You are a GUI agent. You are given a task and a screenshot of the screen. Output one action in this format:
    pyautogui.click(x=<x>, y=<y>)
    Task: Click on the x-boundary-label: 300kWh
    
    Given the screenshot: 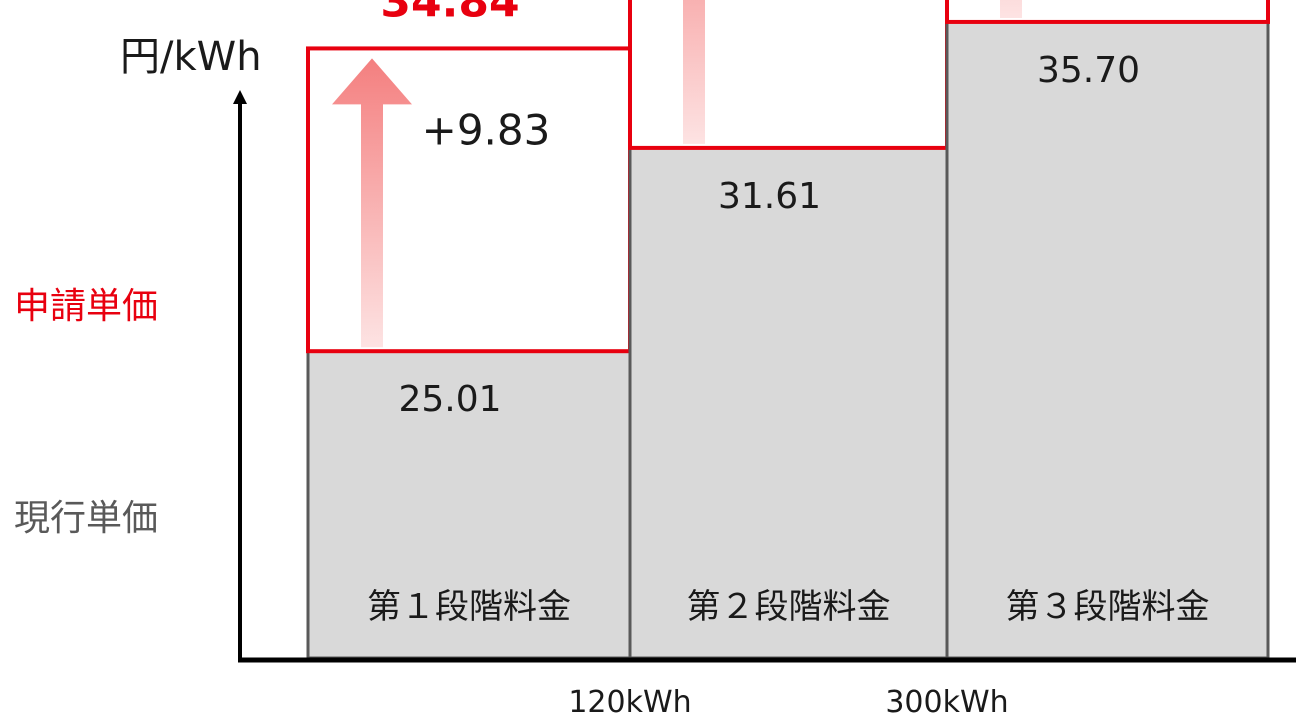 What is the action you would take?
    pyautogui.click(x=946, y=702)
    